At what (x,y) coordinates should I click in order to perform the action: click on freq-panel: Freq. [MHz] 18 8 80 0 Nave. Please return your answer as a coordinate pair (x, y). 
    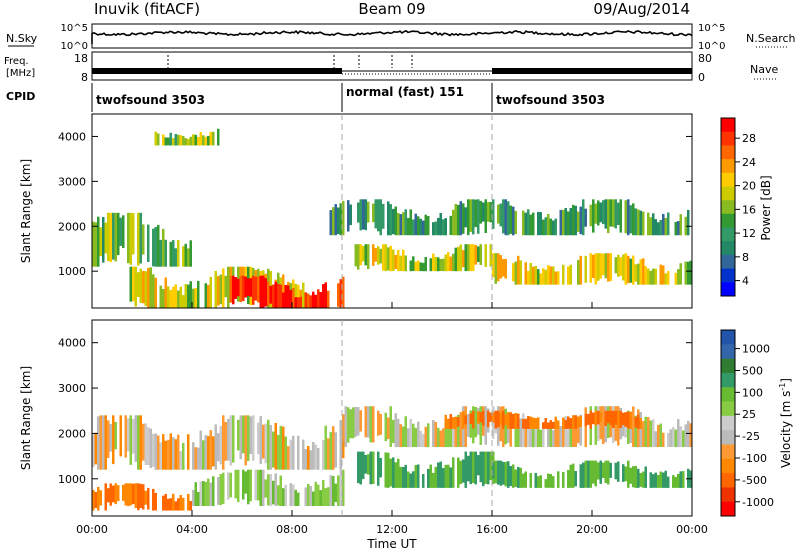
    Looking at the image, I should click on (391, 67).